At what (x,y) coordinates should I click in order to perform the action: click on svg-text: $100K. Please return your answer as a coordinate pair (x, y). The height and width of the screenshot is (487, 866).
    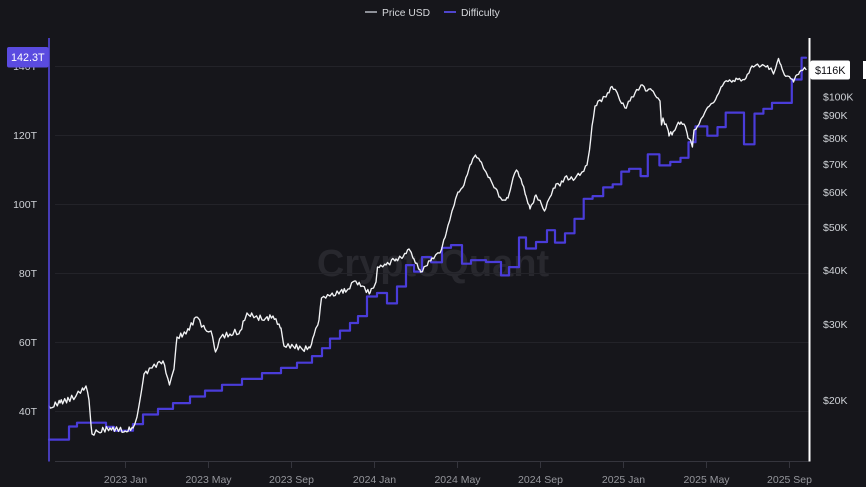
    Looking at the image, I should click on (838, 98).